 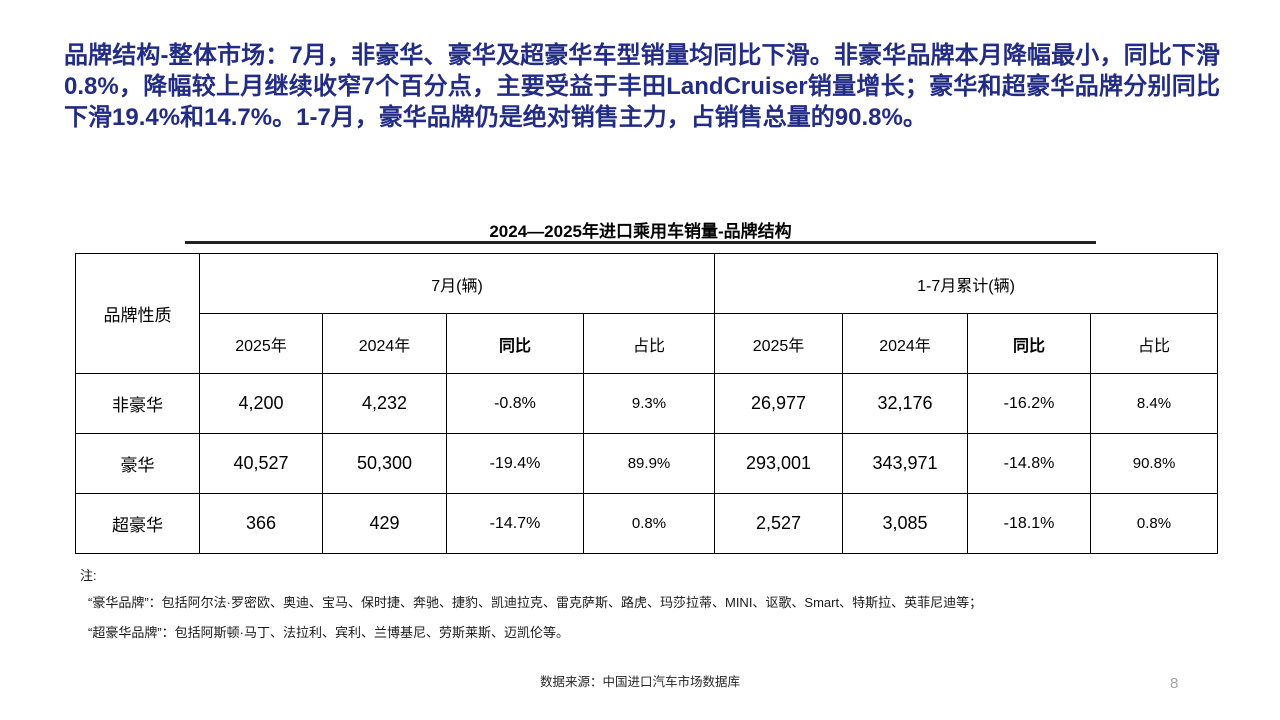 I want to click on subheader-july-2024: 2024年, so click(x=384, y=343).